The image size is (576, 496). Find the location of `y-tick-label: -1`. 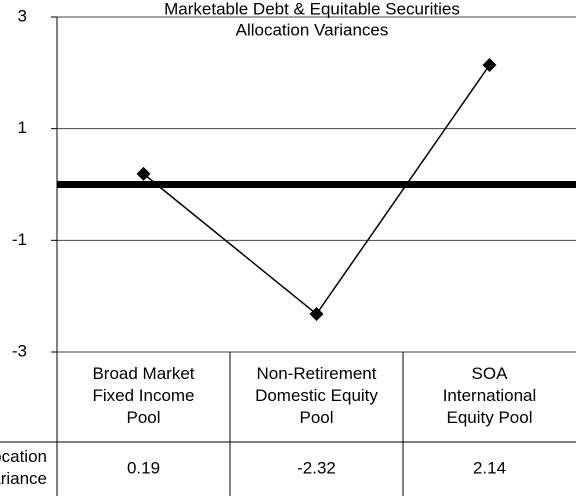

y-tick-label: -1 is located at coordinates (19, 239).